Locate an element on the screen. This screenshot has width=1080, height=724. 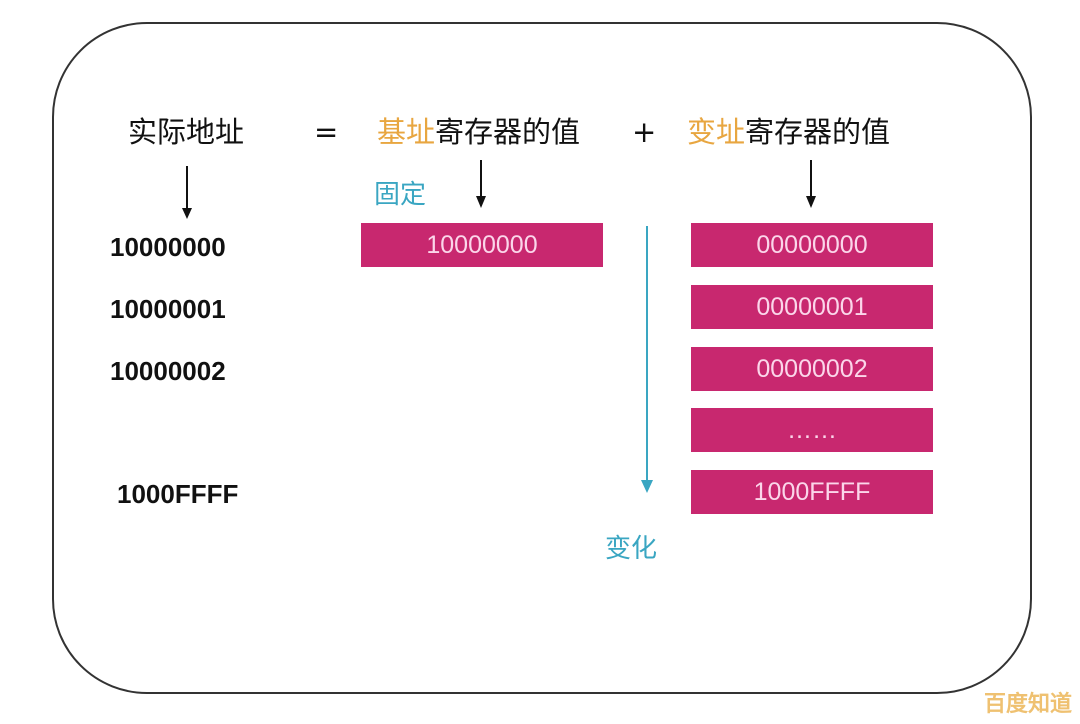
base-register-label: 基址寄存器的值 is located at coordinates (478, 132).